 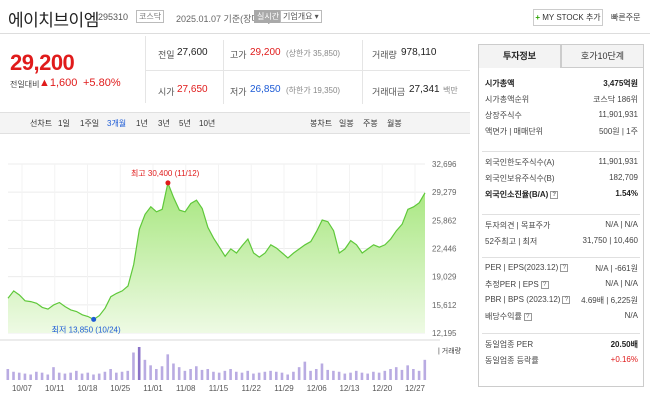 I want to click on tab-1y: 1년, so click(x=142, y=123).